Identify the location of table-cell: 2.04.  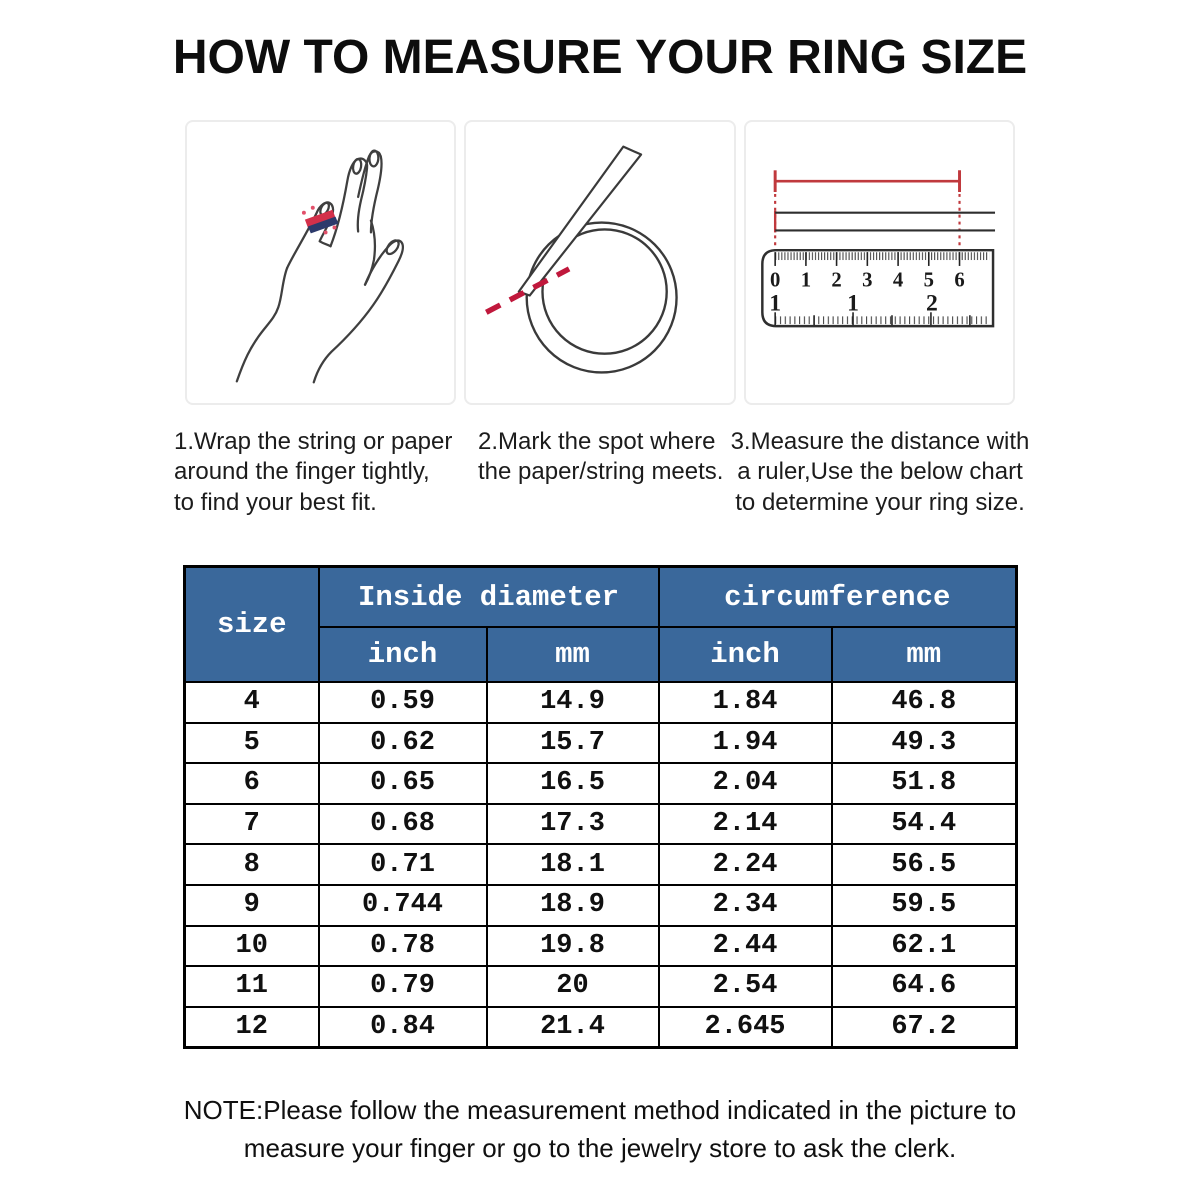
(745, 783).